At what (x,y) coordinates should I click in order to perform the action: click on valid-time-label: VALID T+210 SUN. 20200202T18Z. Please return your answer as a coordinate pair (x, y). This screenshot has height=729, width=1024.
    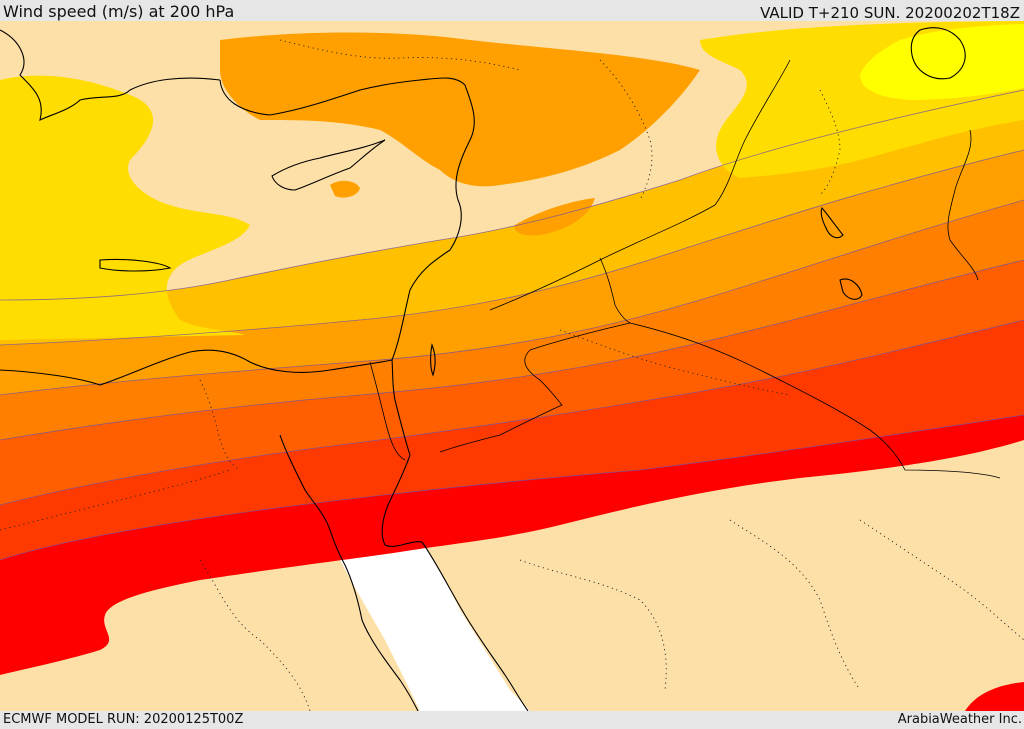
    Looking at the image, I should click on (890, 13).